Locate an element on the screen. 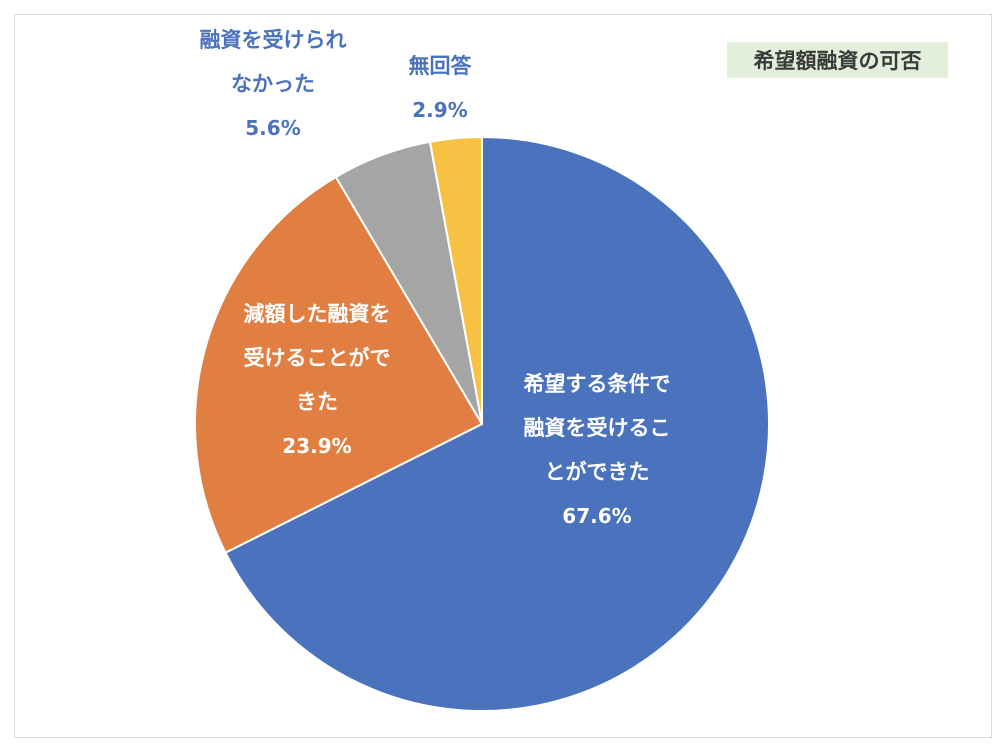 The width and height of the screenshot is (1008, 752). slice-label-line: とができた is located at coordinates (597, 472).